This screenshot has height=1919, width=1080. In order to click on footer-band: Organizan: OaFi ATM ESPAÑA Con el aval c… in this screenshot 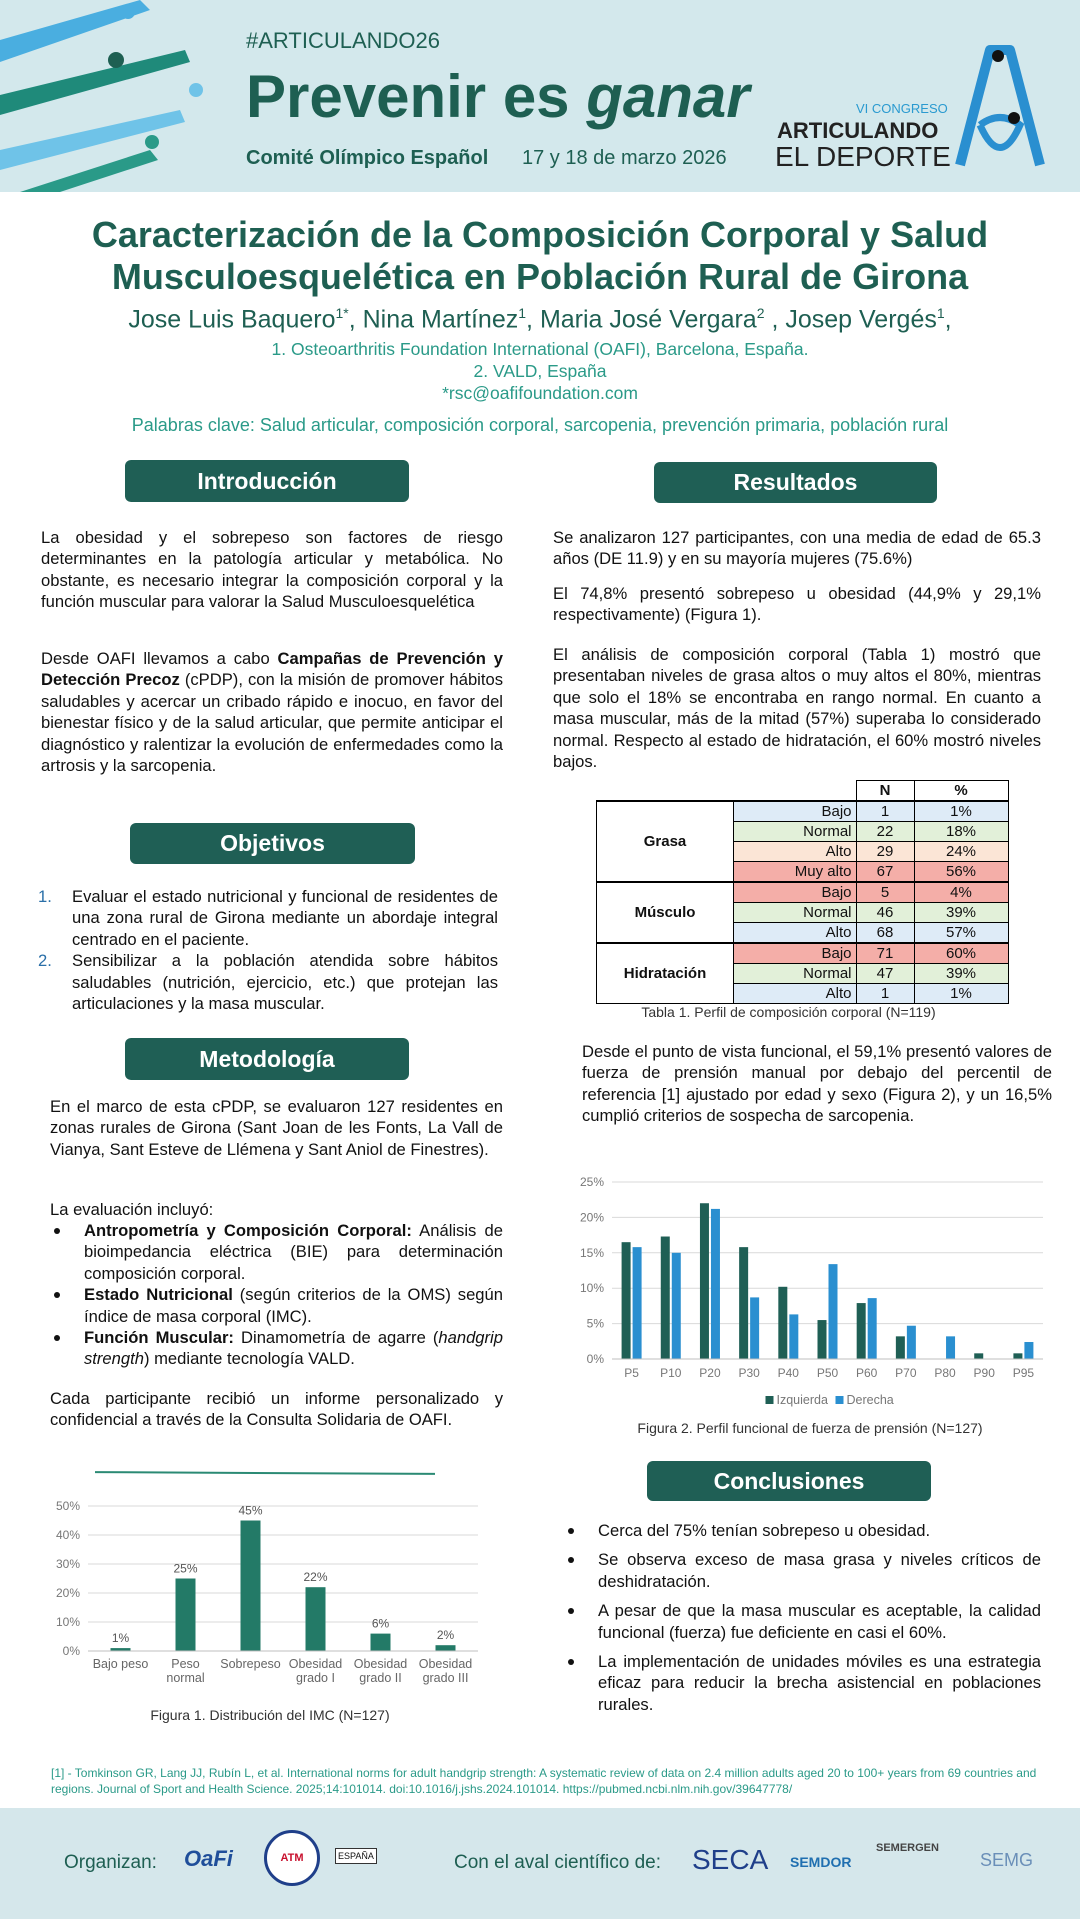, I will do `click(540, 1863)`.